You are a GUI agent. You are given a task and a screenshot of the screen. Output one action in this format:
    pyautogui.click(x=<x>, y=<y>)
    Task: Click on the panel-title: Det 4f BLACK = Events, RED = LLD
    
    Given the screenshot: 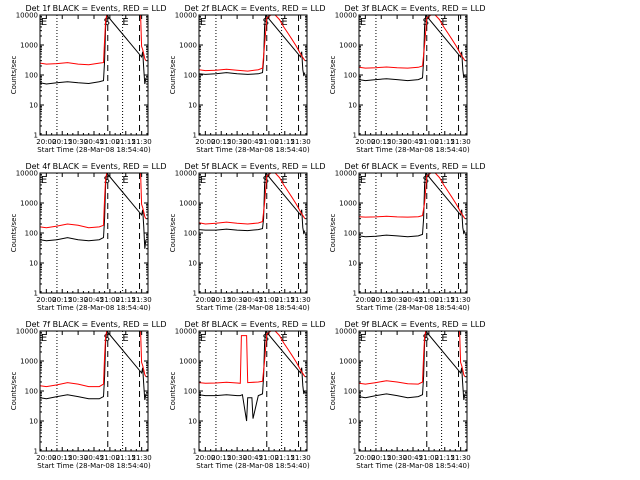 What is the action you would take?
    pyautogui.click(x=95, y=166)
    